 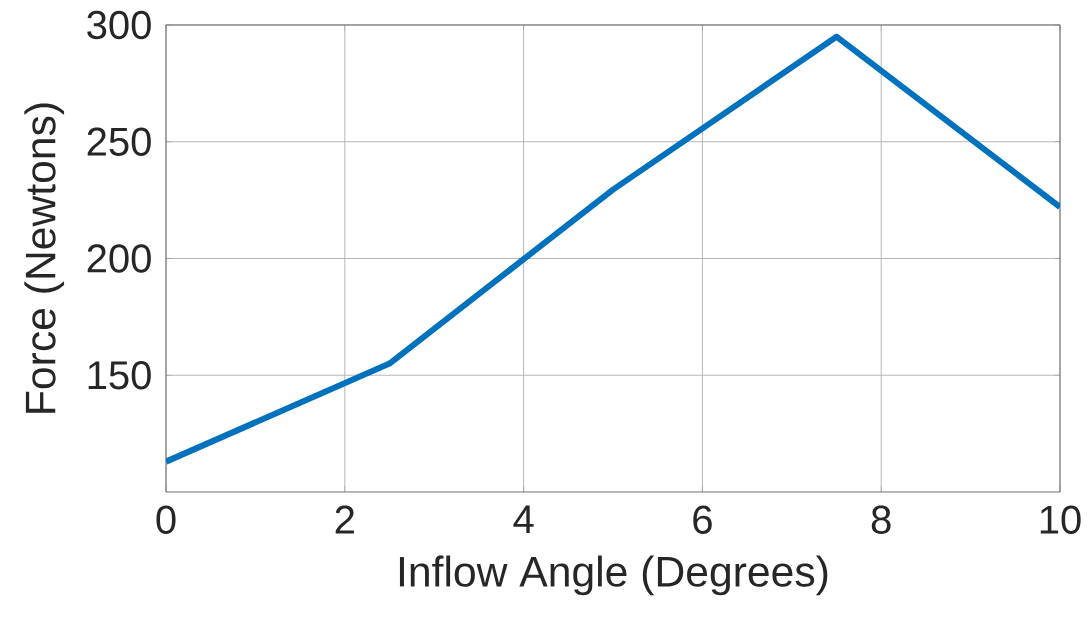 What do you see at coordinates (881, 519) in the screenshot?
I see `x-tick-label: 8` at bounding box center [881, 519].